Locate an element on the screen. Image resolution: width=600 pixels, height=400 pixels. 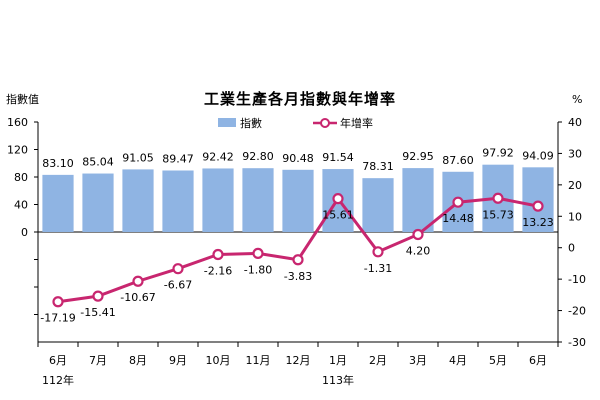
line-value-label: 14.48 is located at coordinates (458, 218).